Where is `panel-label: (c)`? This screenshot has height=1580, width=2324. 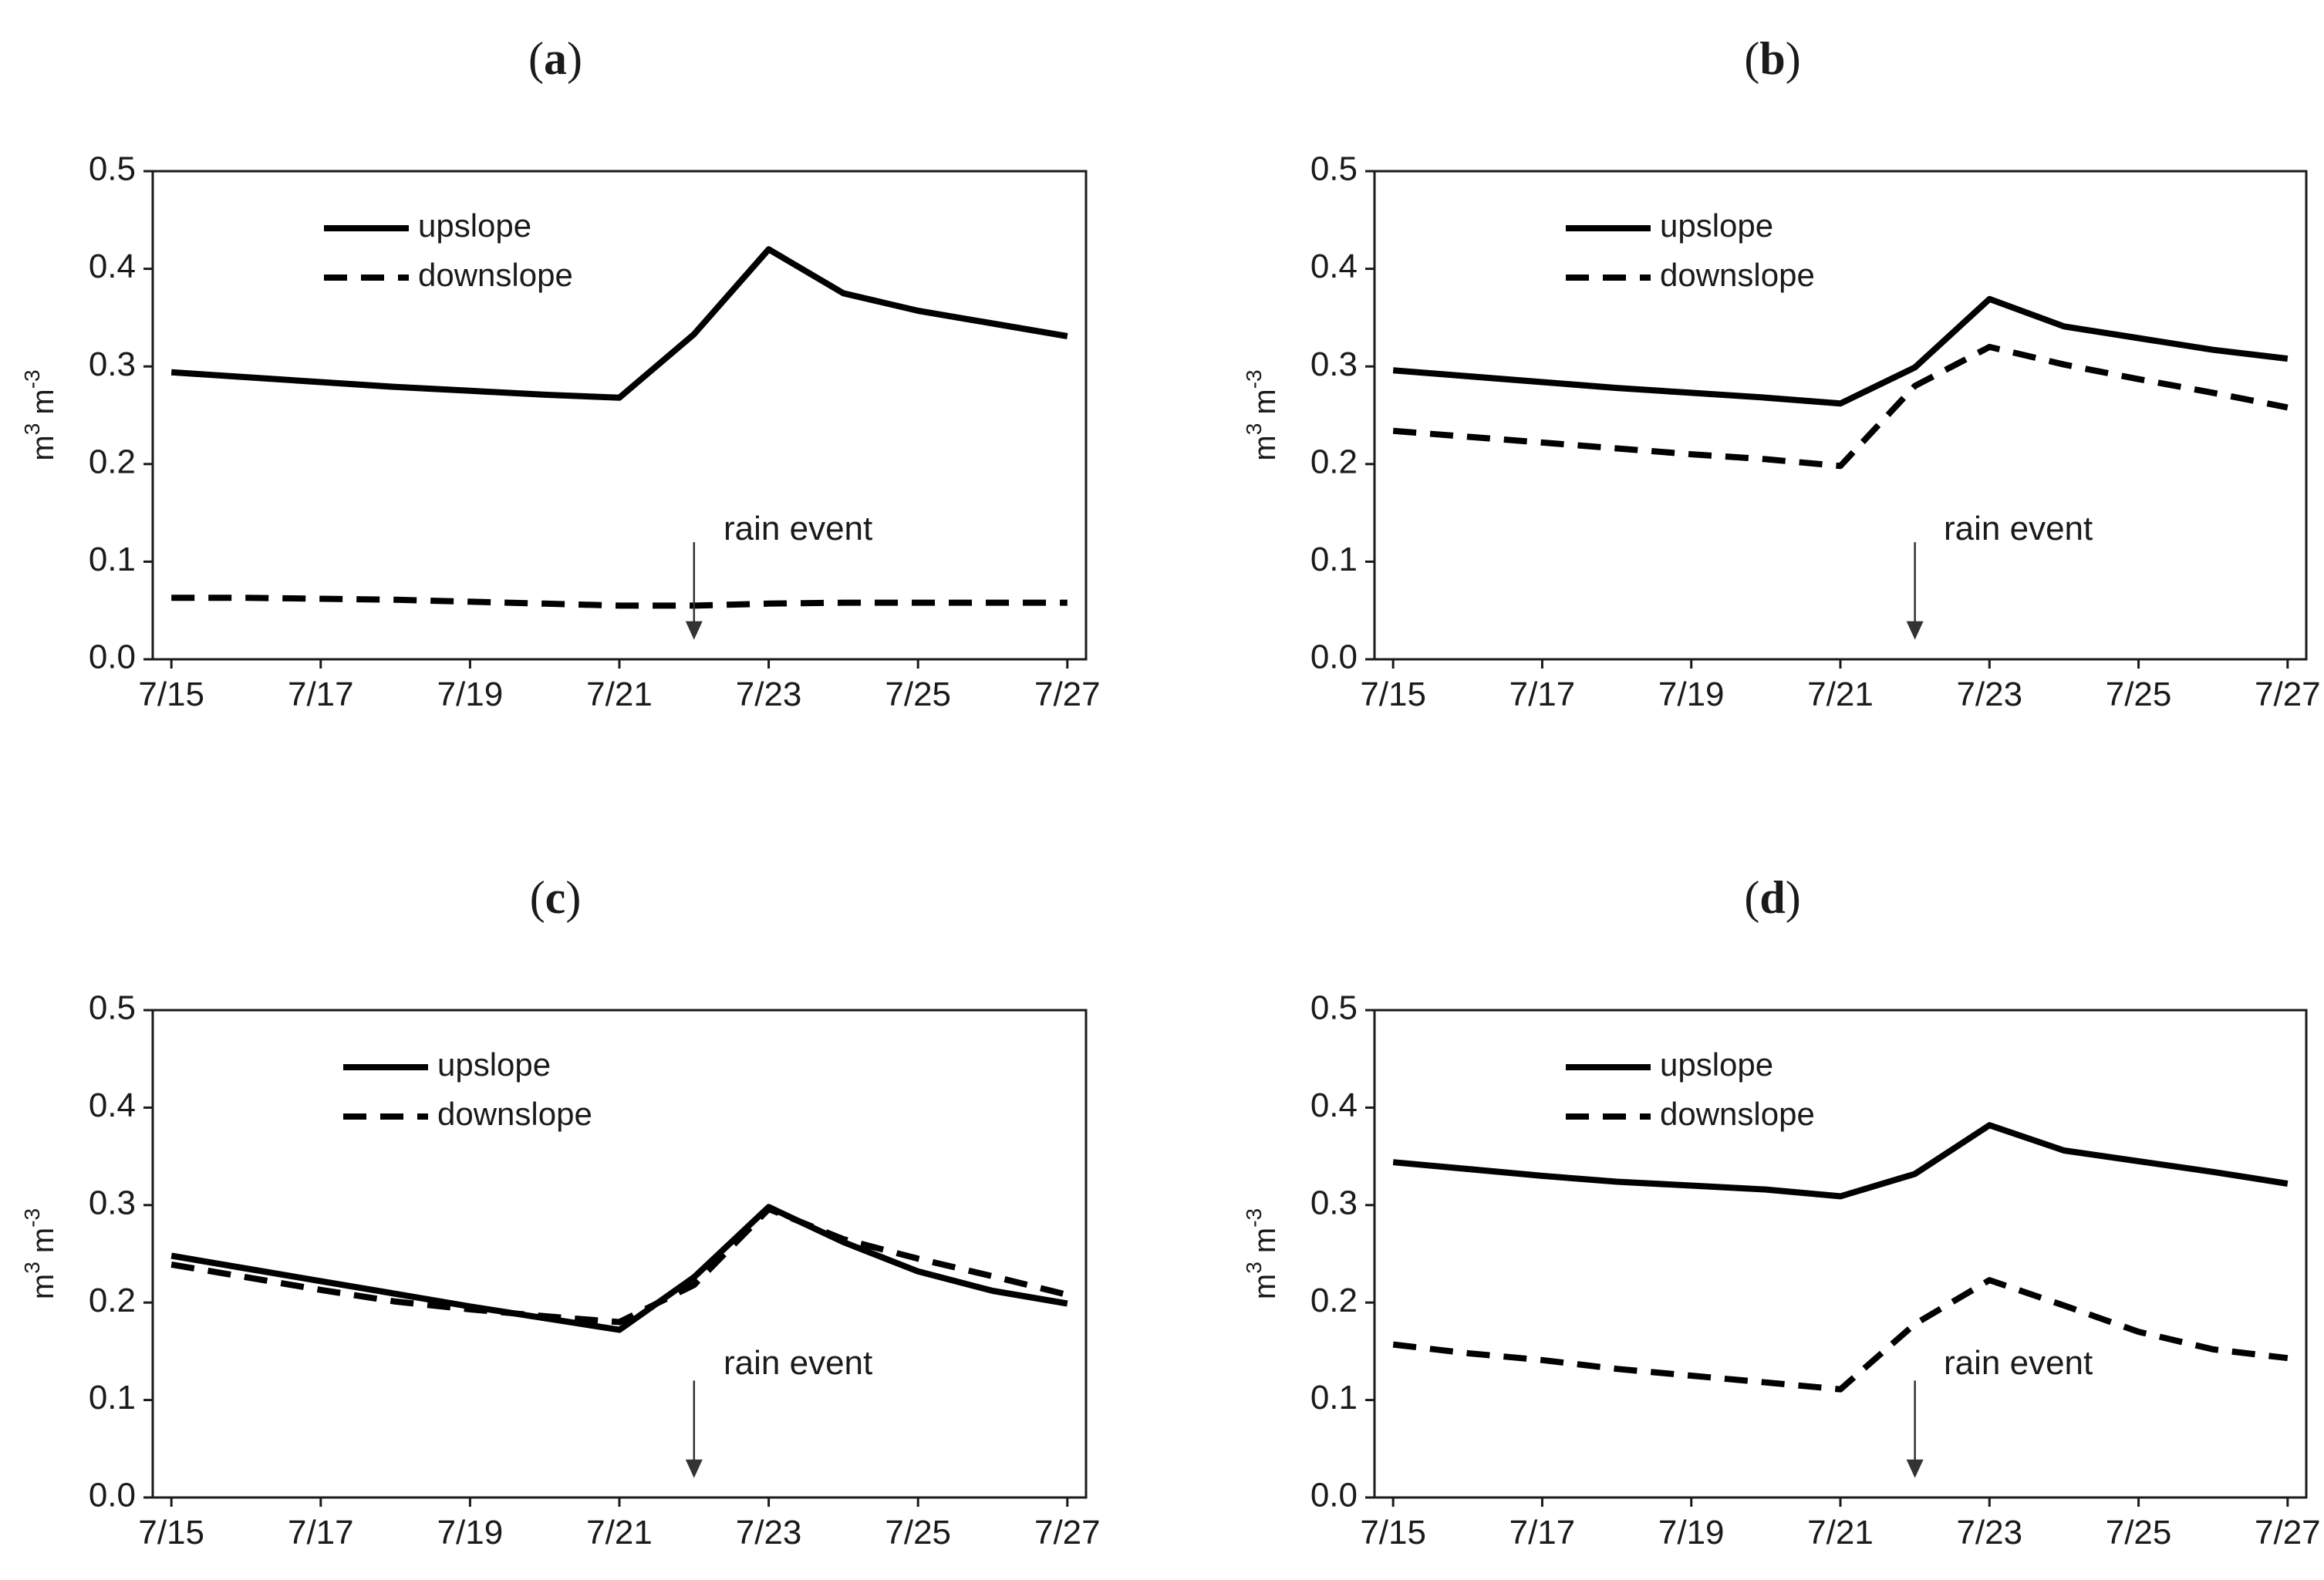 panel-label: (c) is located at coordinates (556, 897).